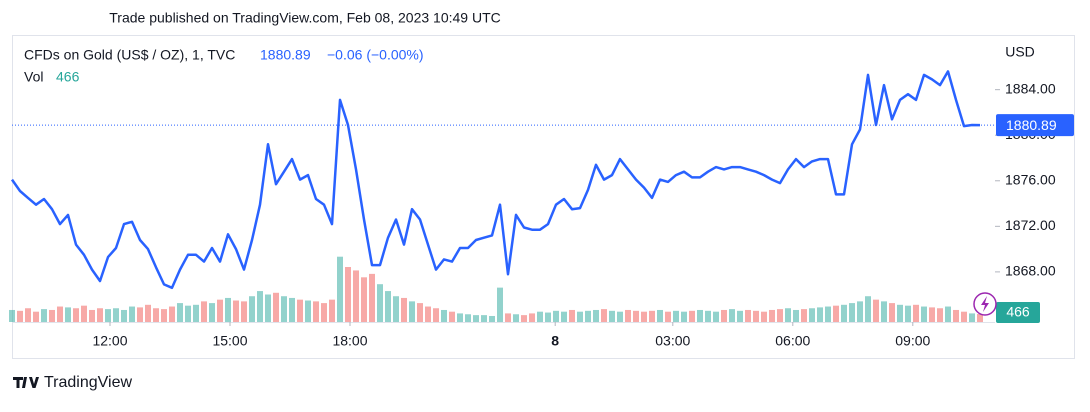  What do you see at coordinates (285, 55) in the screenshot?
I see `legend-last: 1880.89` at bounding box center [285, 55].